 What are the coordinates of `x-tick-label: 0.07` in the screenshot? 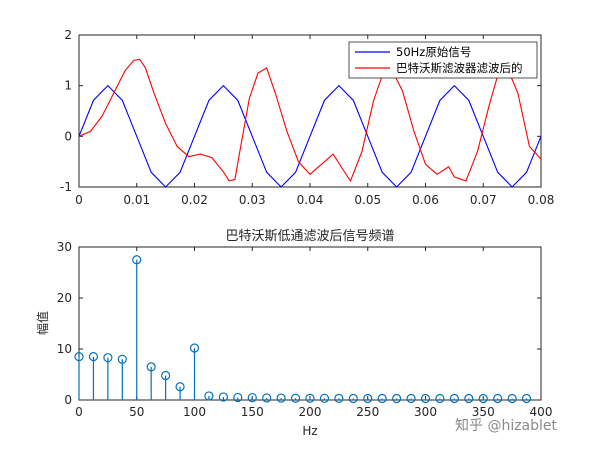 It's located at (483, 200).